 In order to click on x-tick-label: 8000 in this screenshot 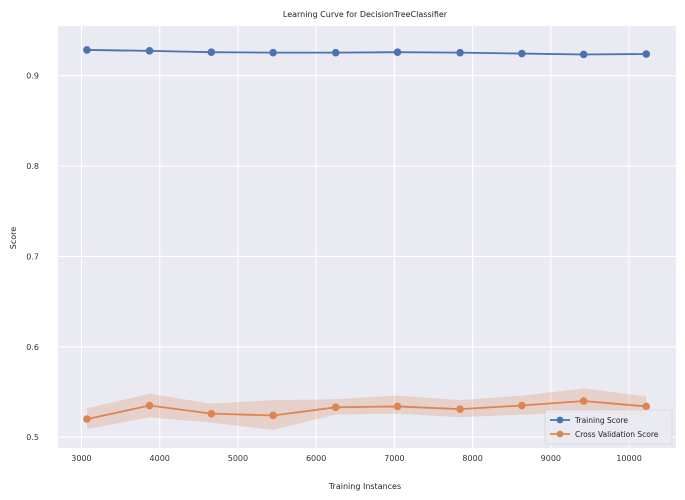, I will do `click(472, 458)`.